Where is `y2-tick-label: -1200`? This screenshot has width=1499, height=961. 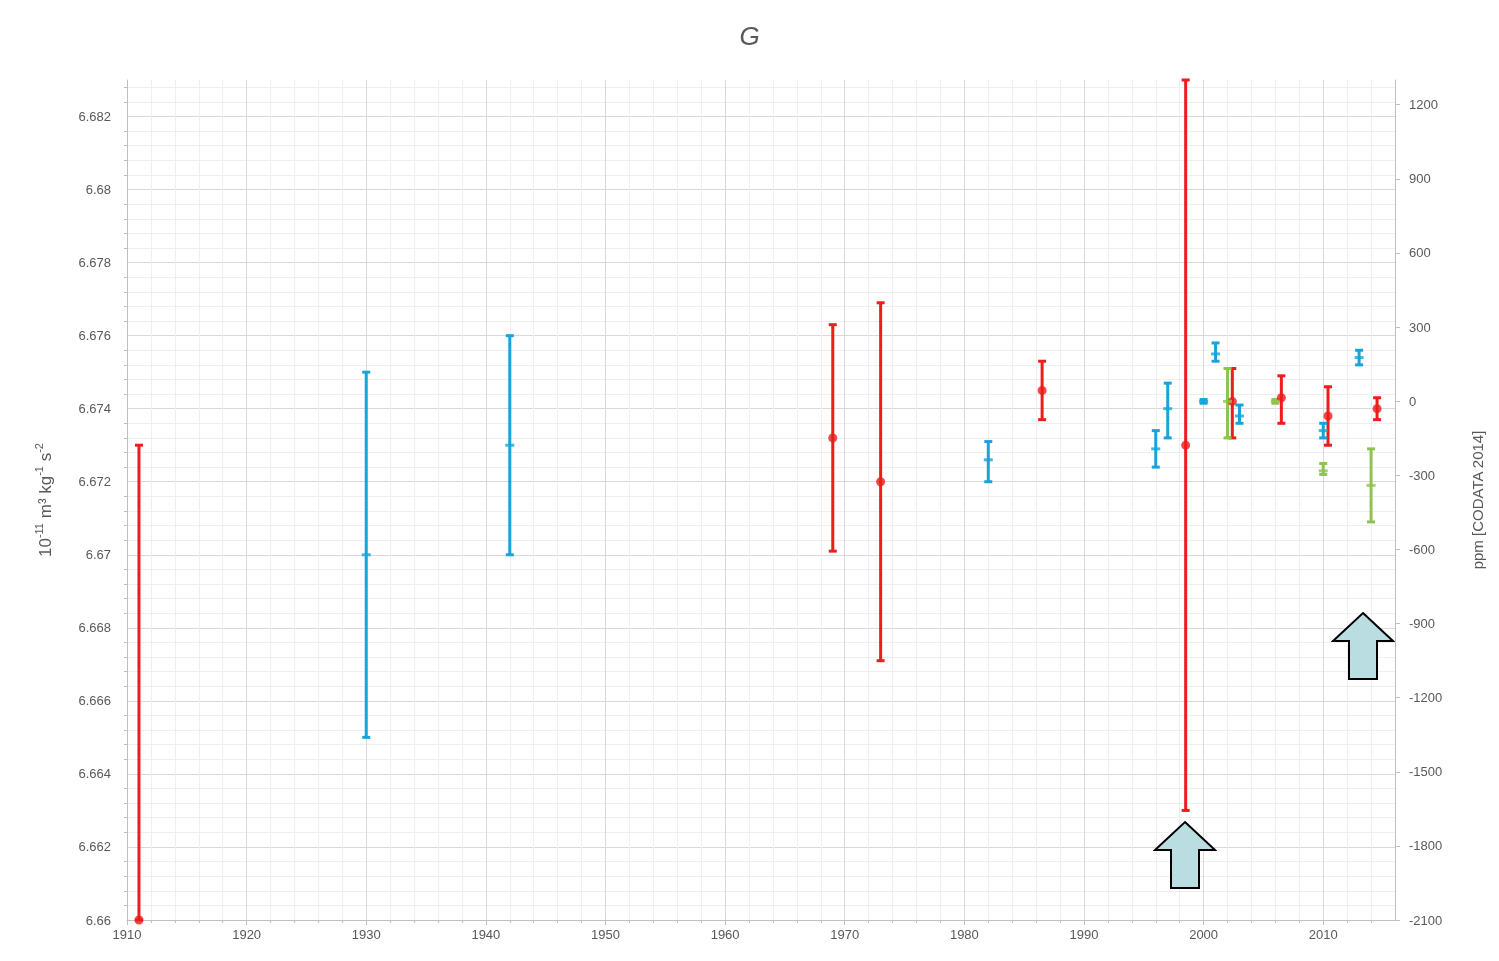
y2-tick-label: -1200 is located at coordinates (1426, 698).